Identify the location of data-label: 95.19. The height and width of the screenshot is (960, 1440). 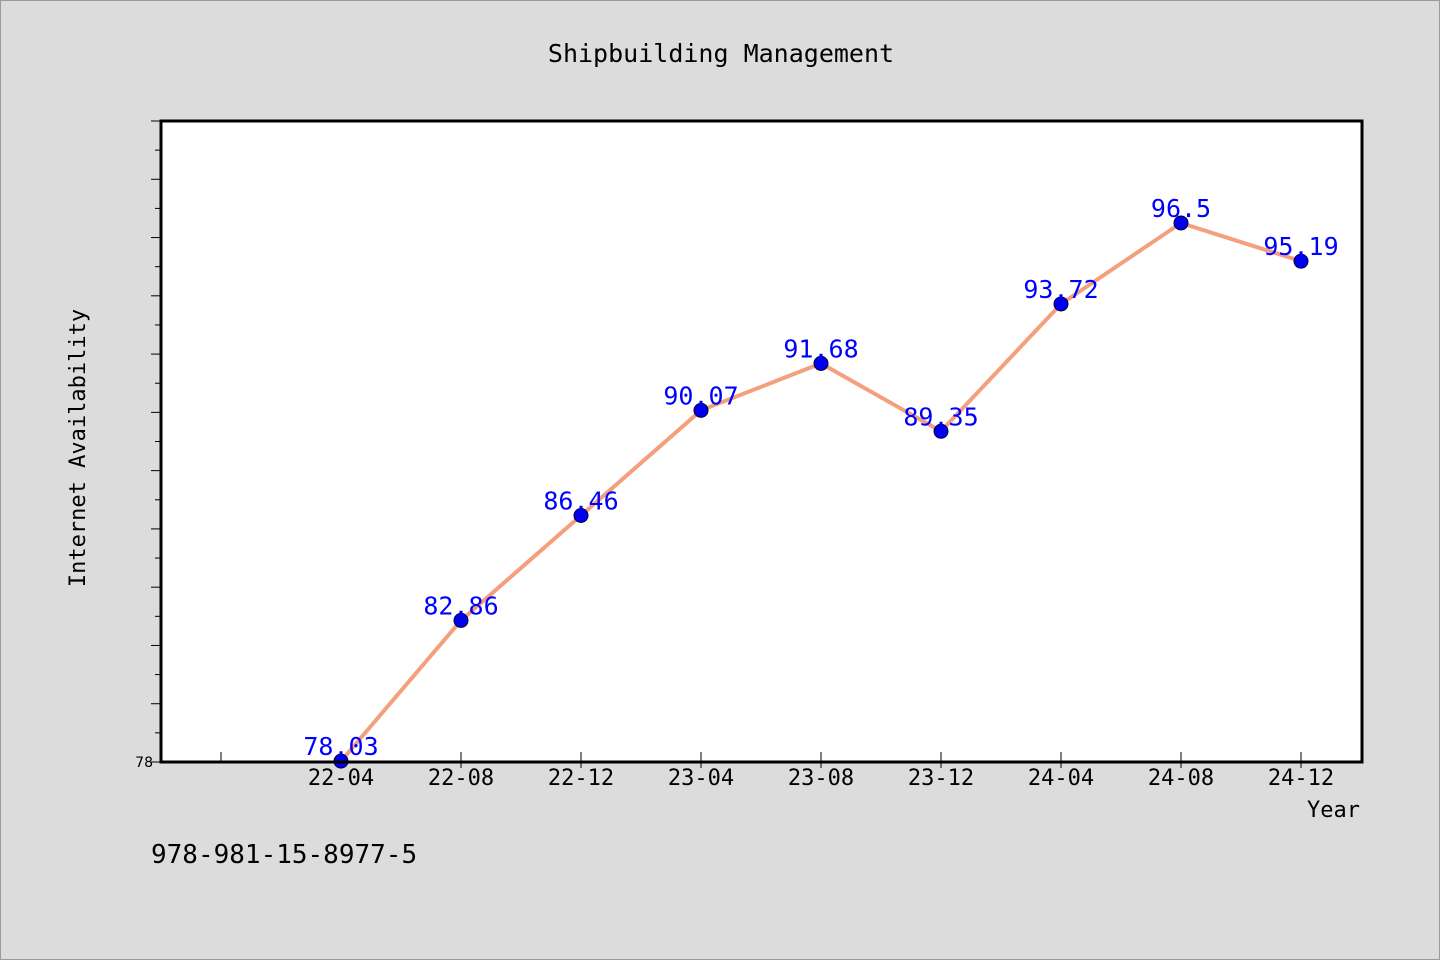
(1300, 246).